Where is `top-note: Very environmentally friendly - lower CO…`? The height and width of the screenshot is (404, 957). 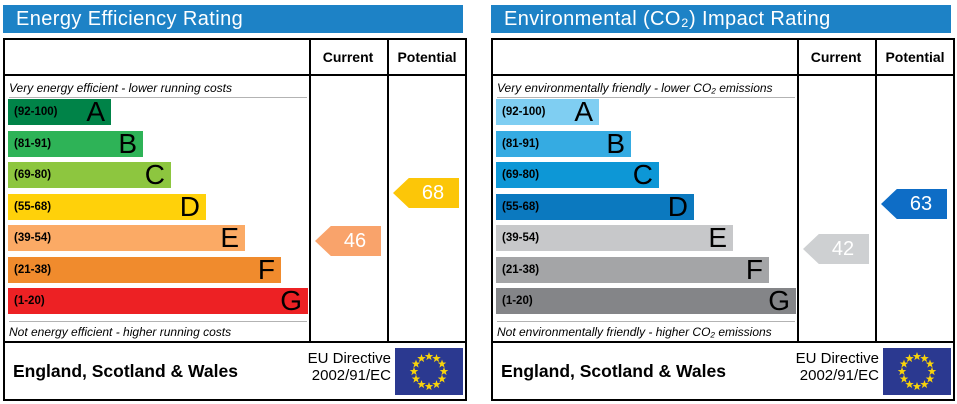
top-note: Very environmentally friendly - lower CO… is located at coordinates (646, 89).